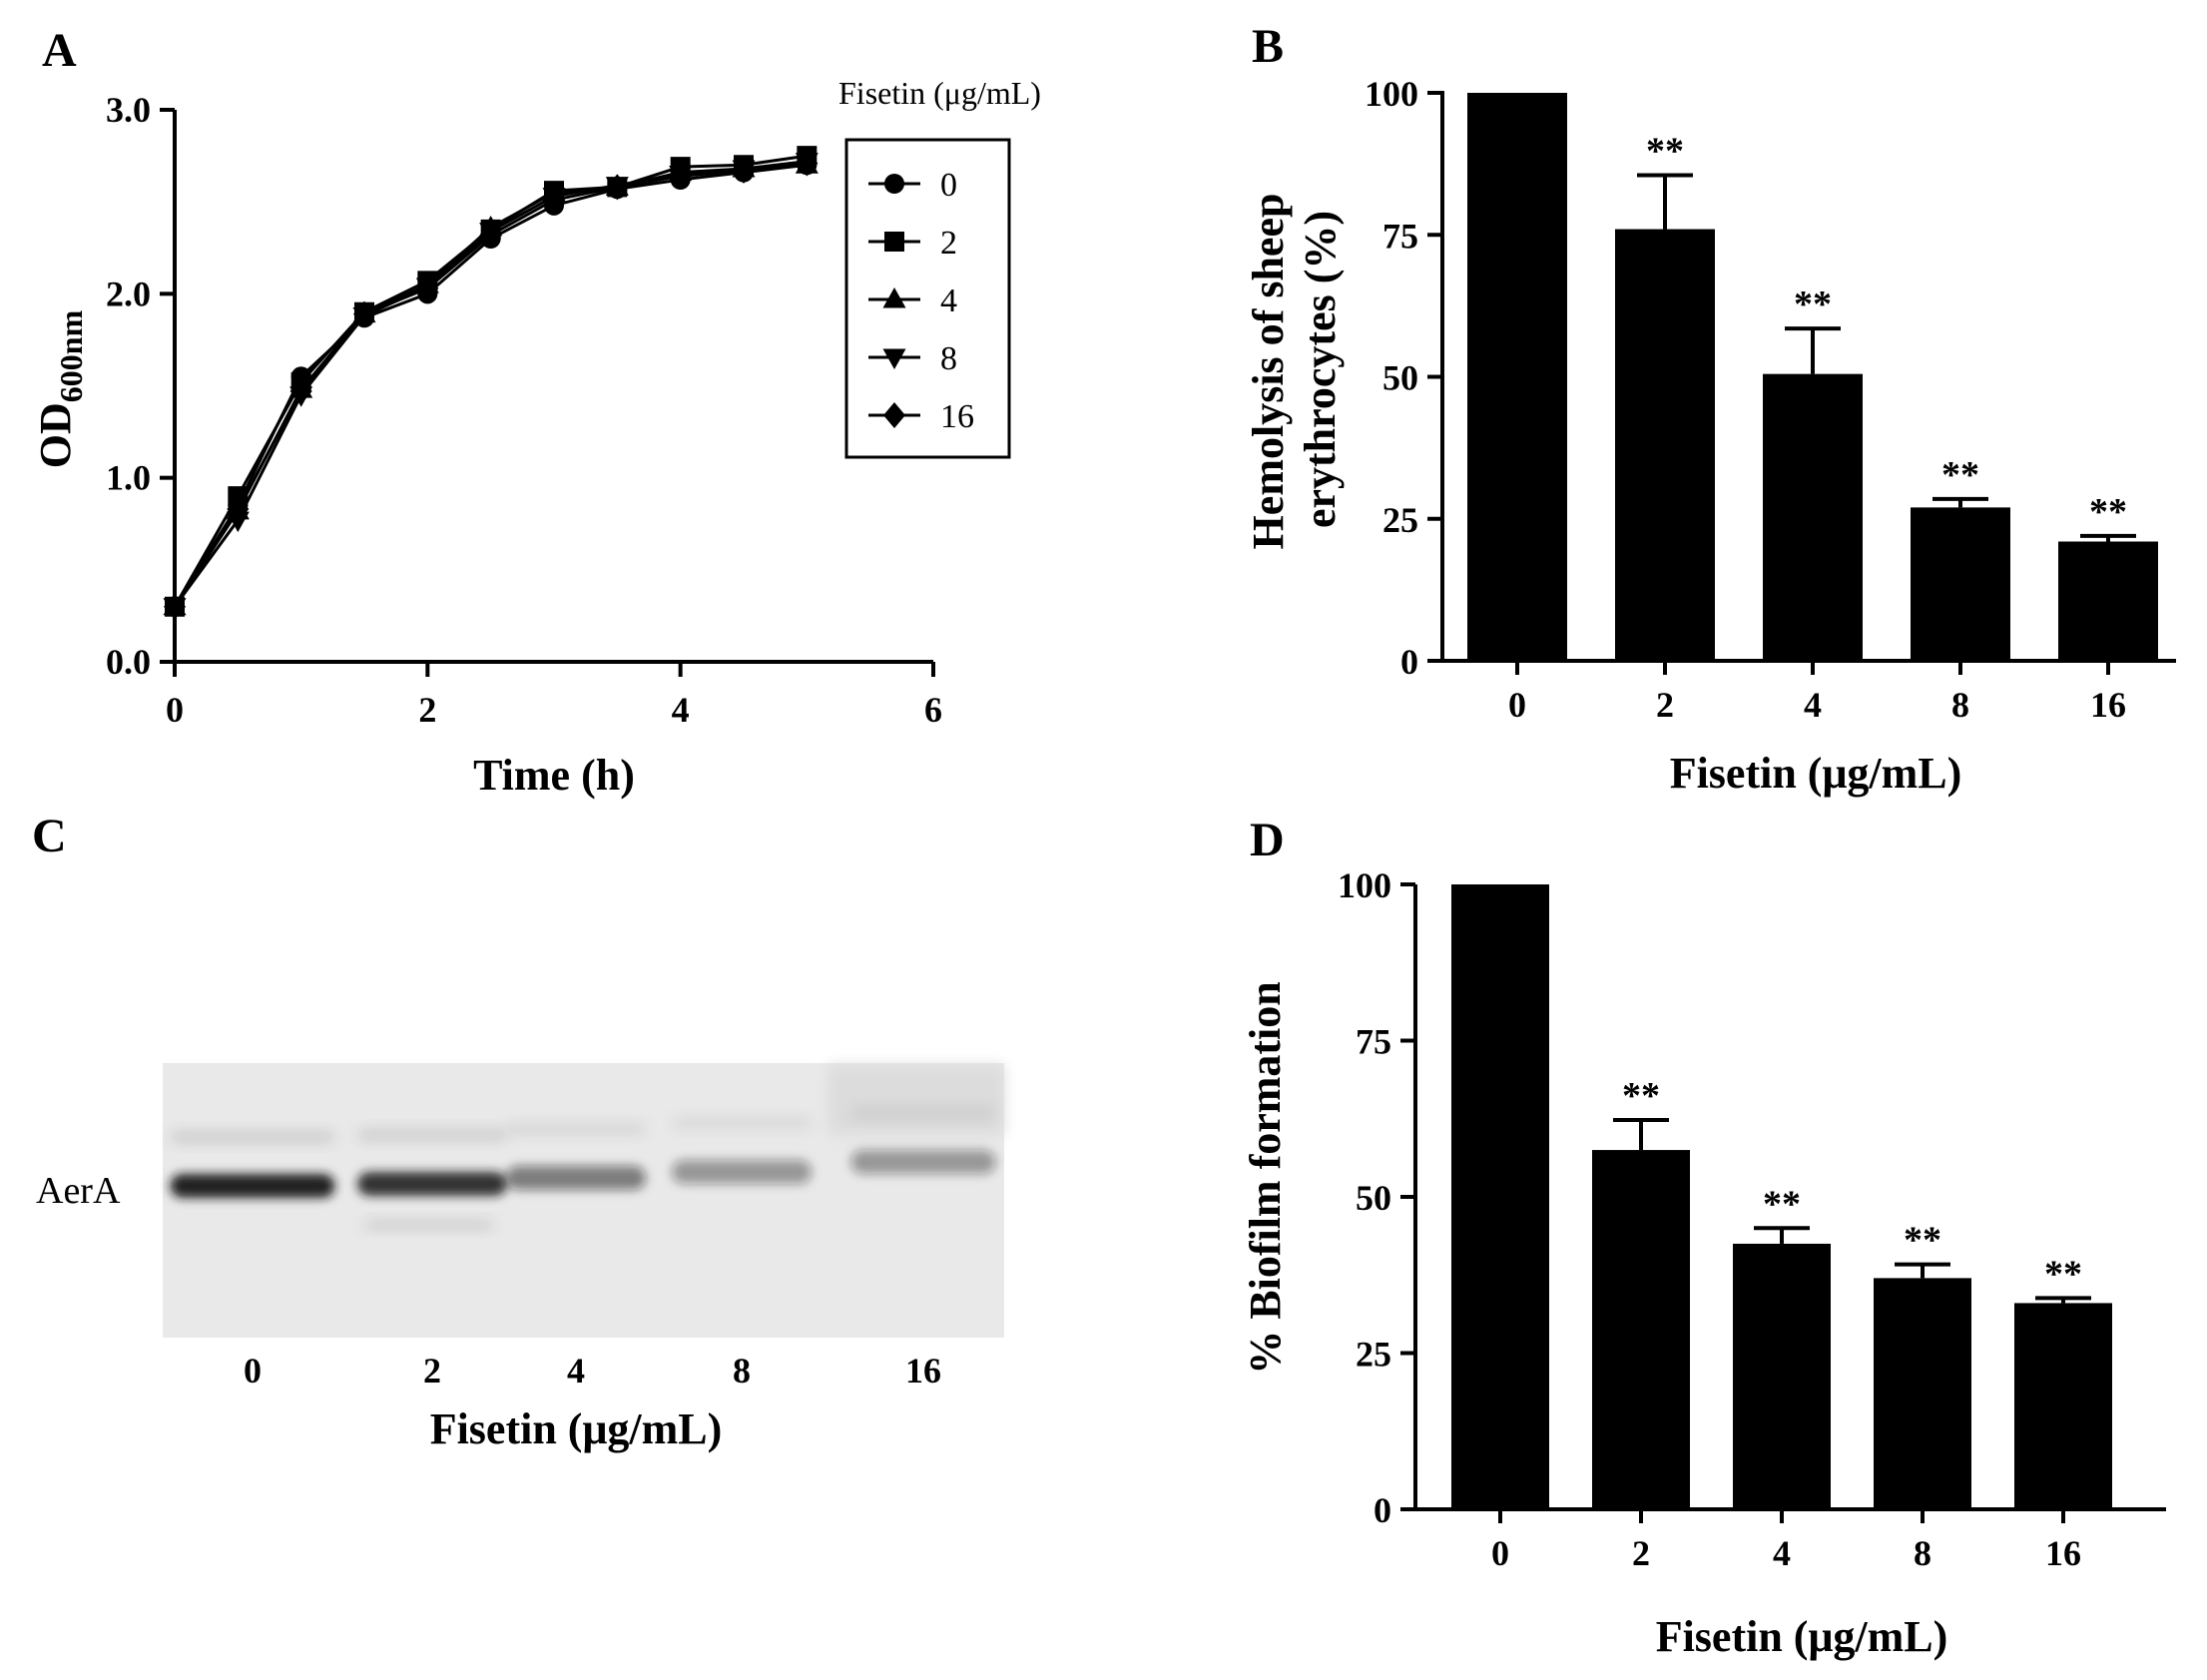 Image resolution: width=2207 pixels, height=1680 pixels. I want to click on panel-a-x-tick-label: 2, so click(427, 710).